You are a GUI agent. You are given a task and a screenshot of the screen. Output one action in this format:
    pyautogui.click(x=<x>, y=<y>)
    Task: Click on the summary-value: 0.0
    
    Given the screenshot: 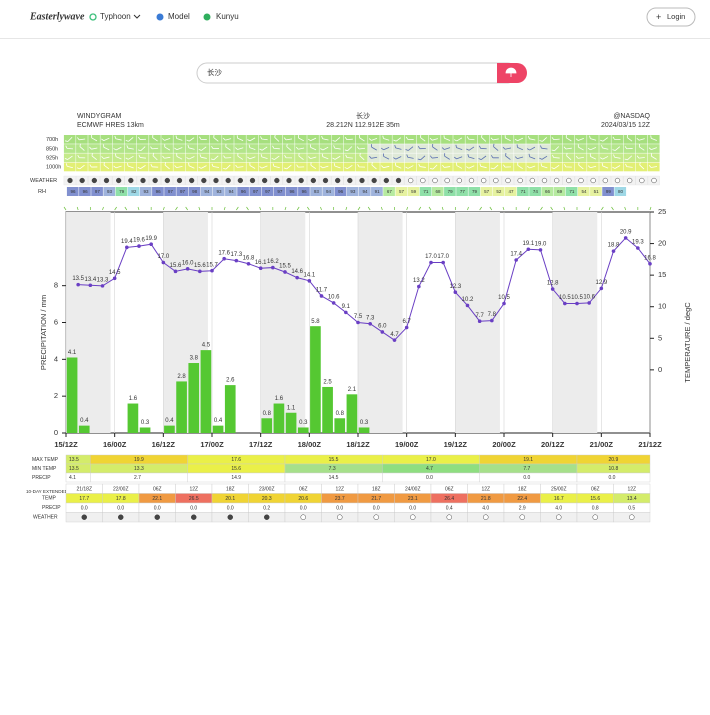 What is the action you would take?
    pyautogui.click(x=429, y=478)
    